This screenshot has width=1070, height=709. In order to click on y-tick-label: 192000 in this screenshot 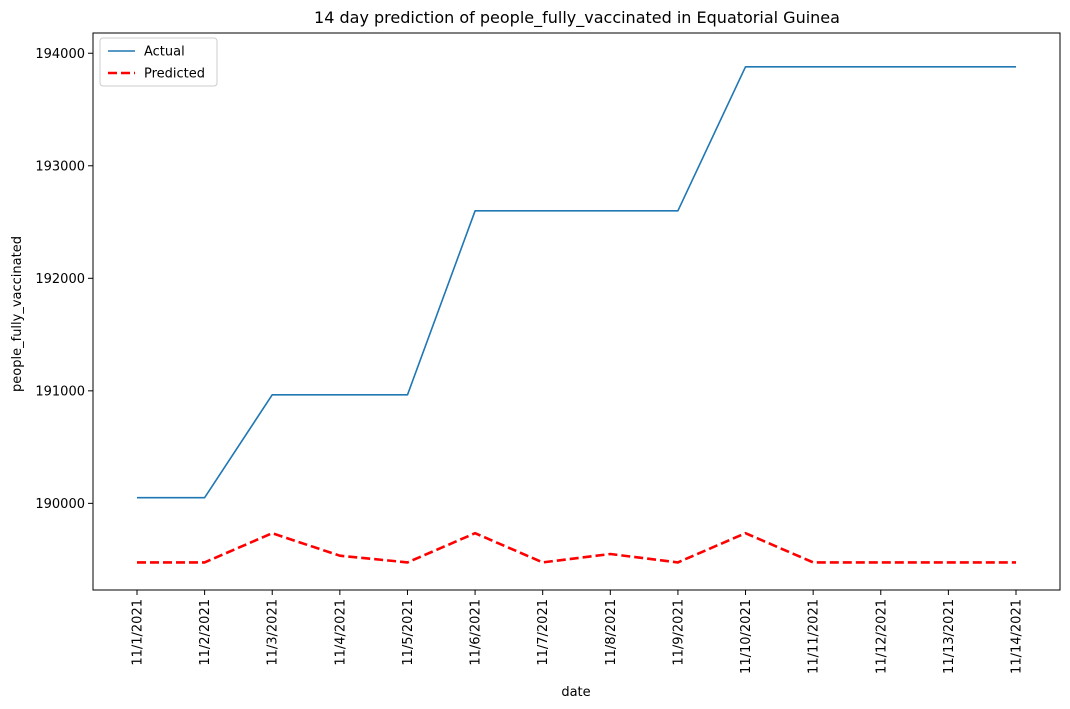, I will do `click(60, 279)`.